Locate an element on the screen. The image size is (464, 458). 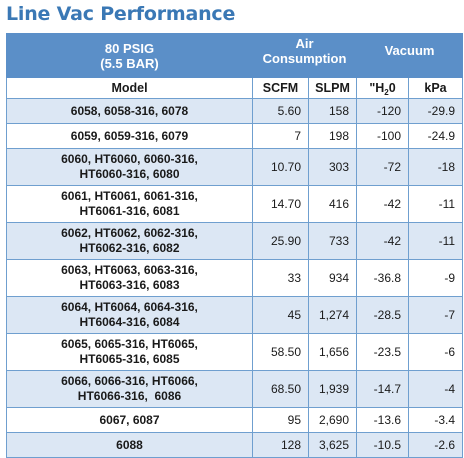
h2o-suffix: 0 is located at coordinates (392, 88).